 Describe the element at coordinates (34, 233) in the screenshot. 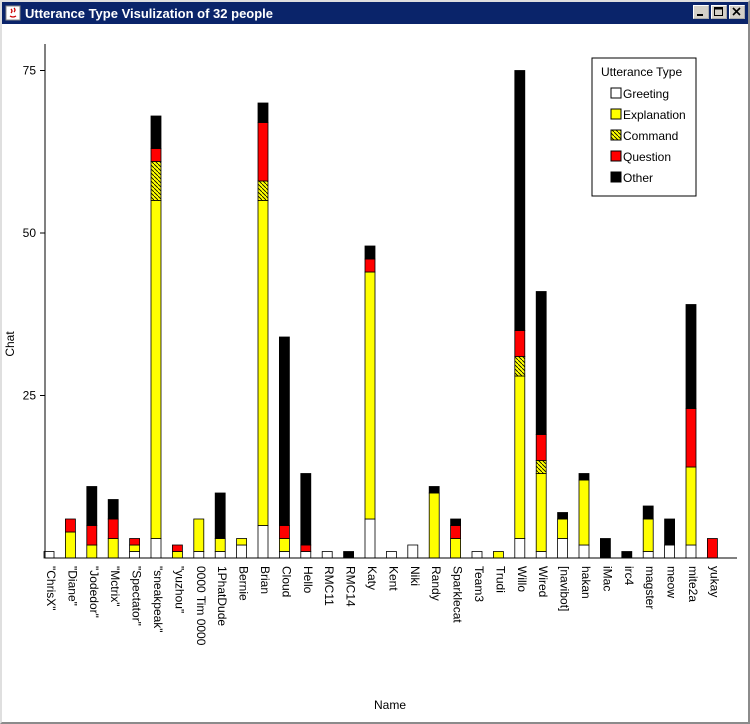

I see `y-ticks: 25 50 75` at that location.